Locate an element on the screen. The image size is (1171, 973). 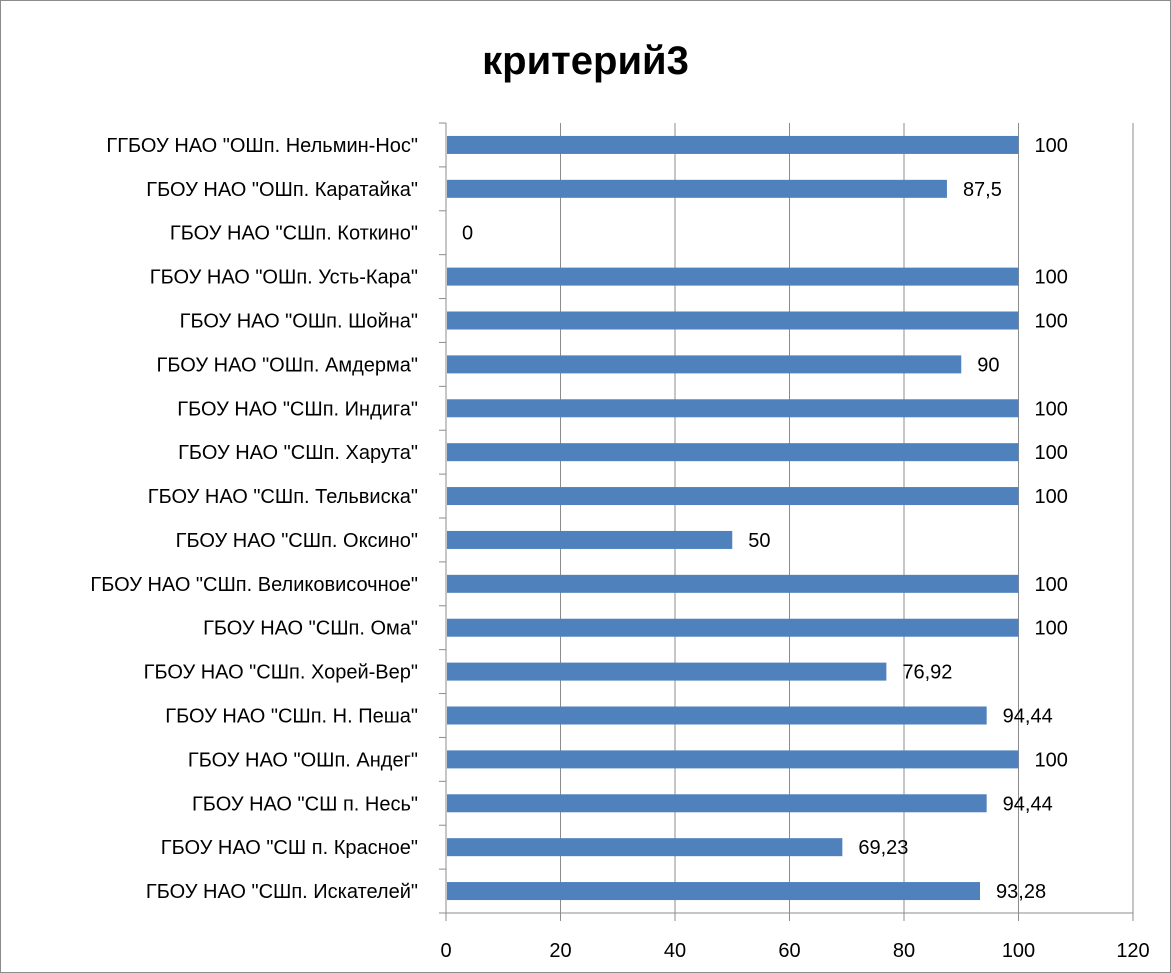
data-label: 90 is located at coordinates (988, 365).